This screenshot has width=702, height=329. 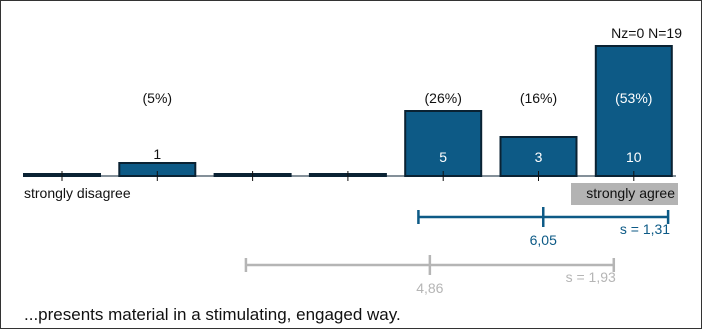 What do you see at coordinates (543, 240) in the screenshot?
I see `course-mean-label: 6,05` at bounding box center [543, 240].